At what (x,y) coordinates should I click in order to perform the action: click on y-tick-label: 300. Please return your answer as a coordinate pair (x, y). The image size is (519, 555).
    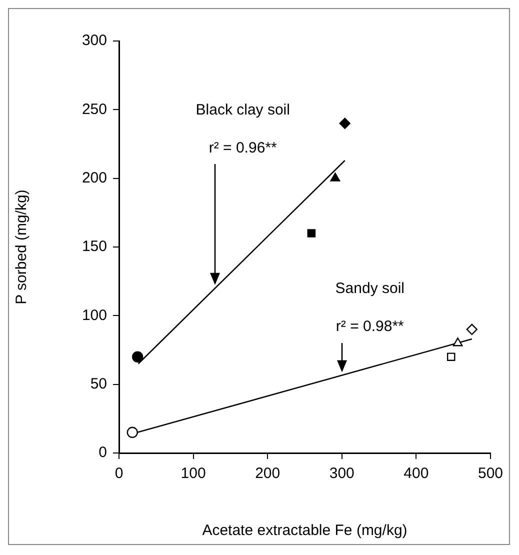
    Looking at the image, I should click on (94, 41).